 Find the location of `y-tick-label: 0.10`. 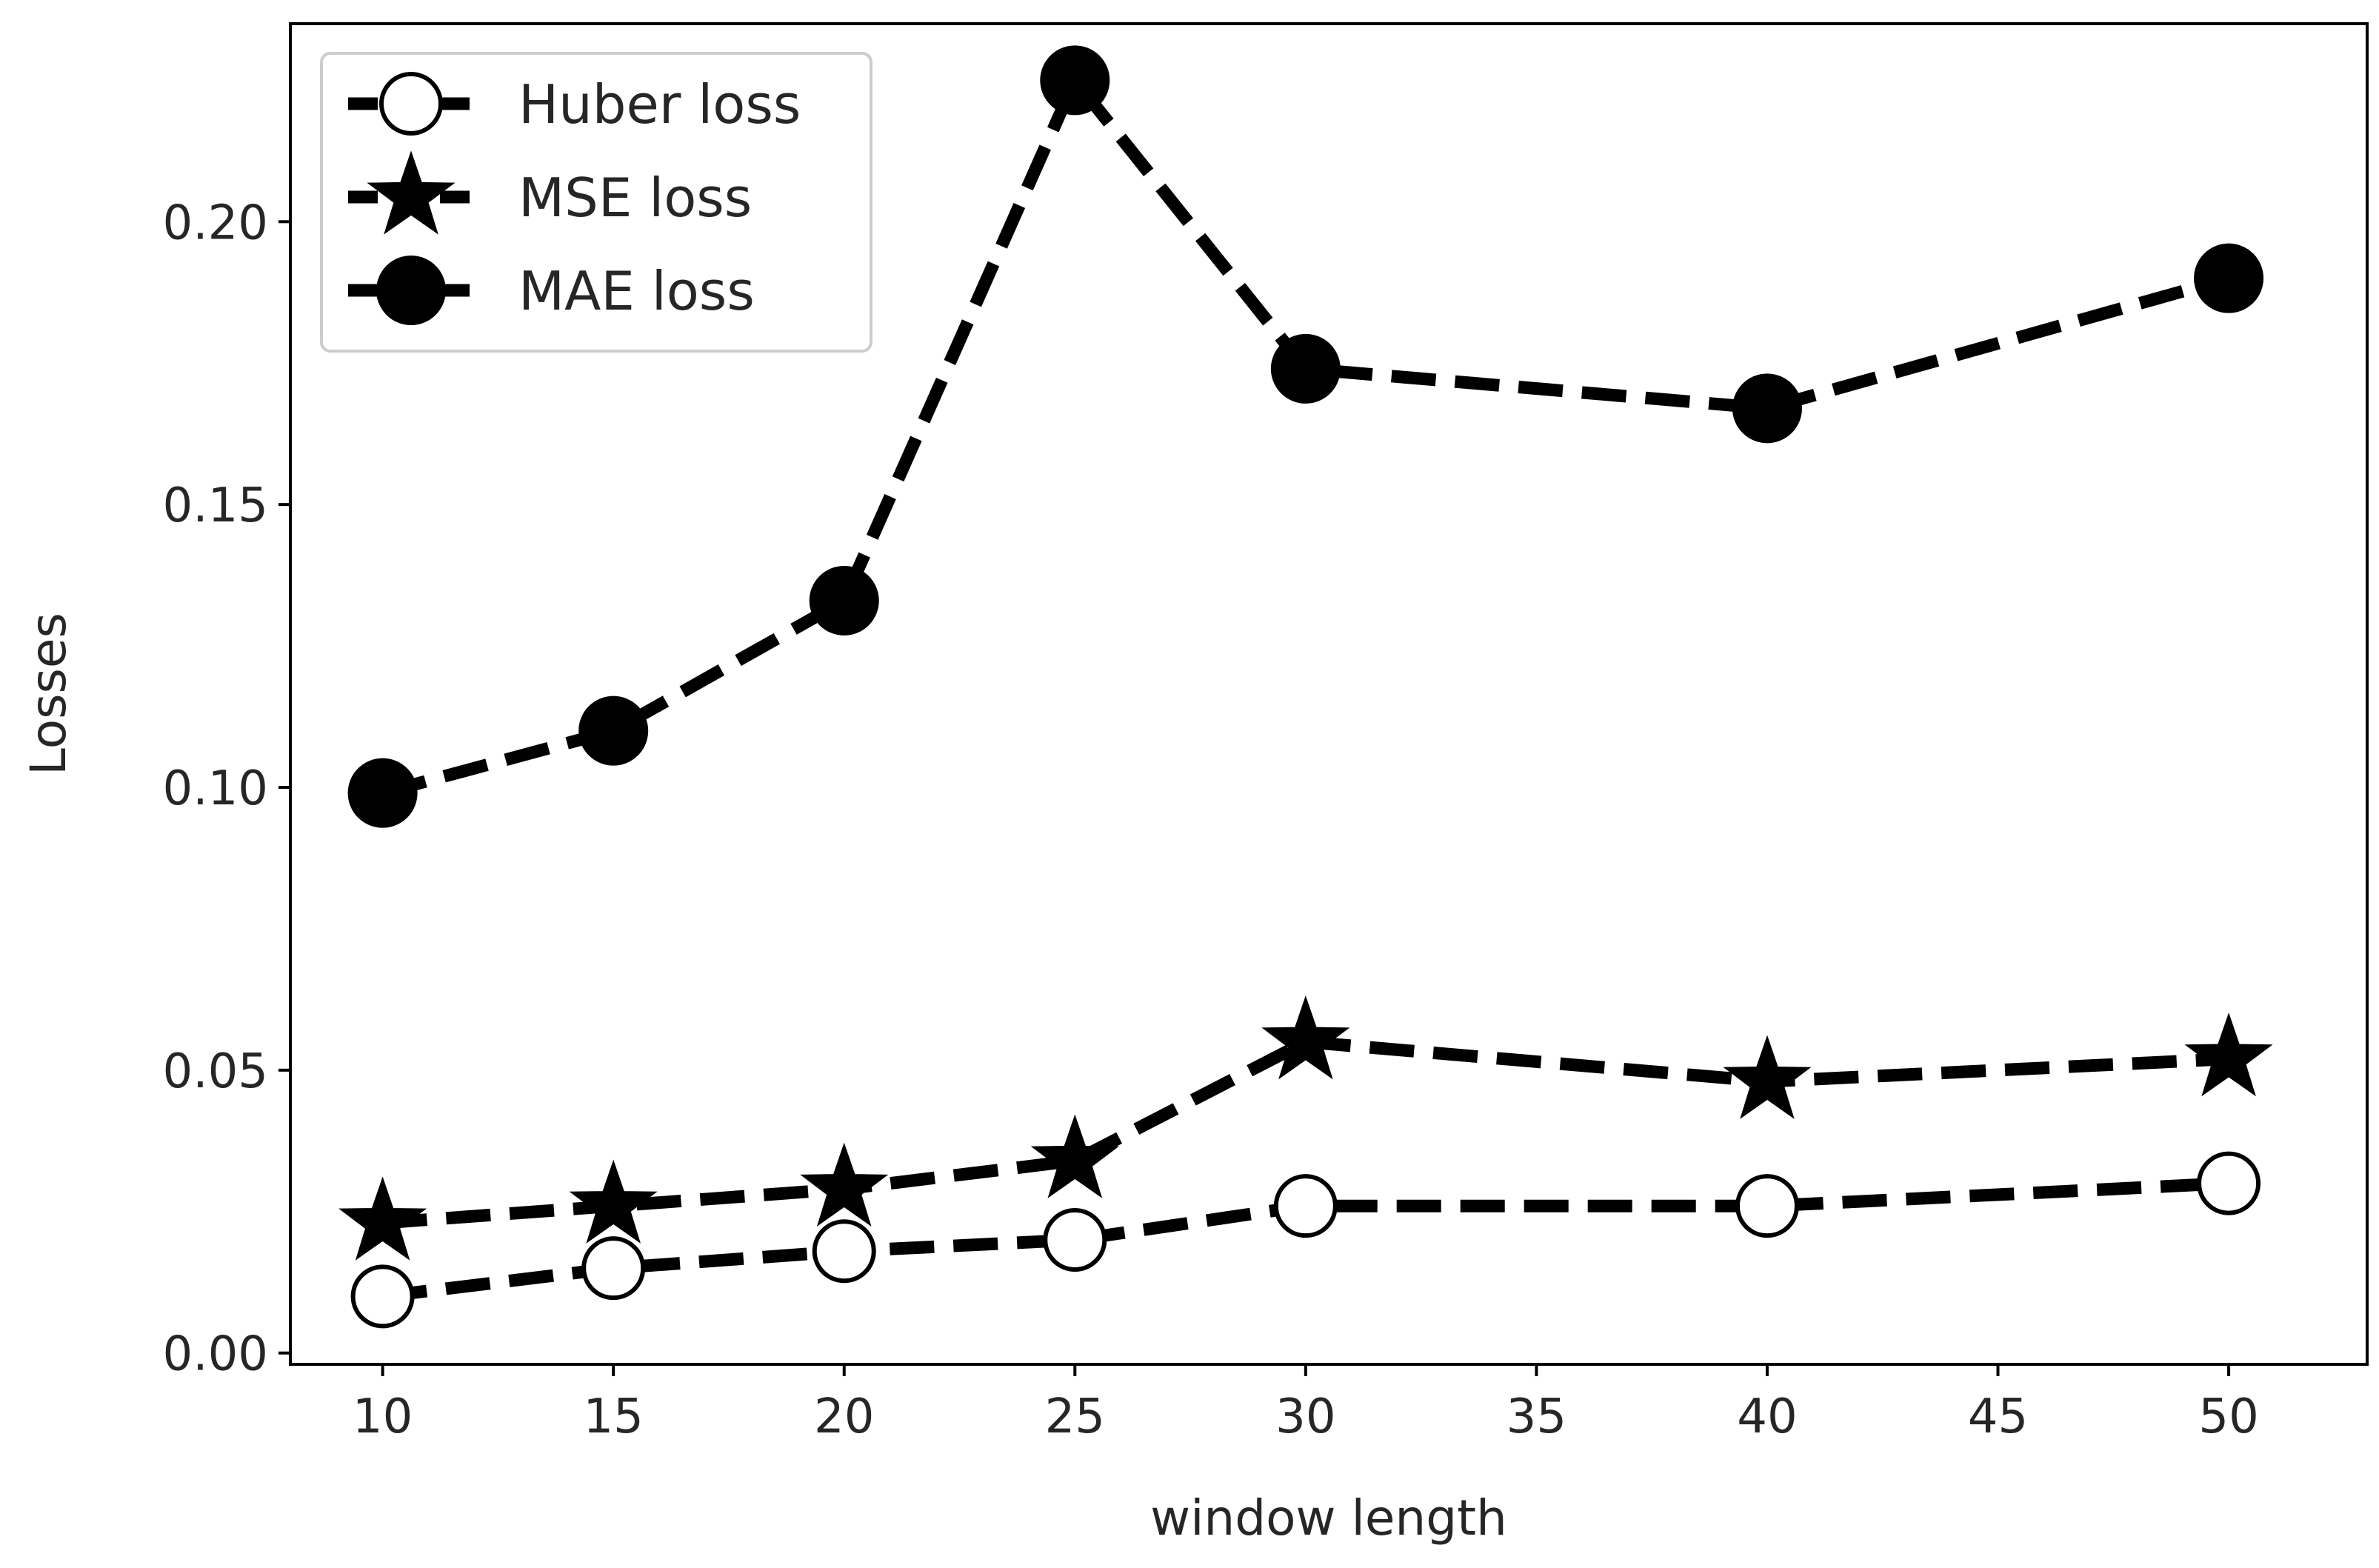

y-tick-label: 0.10 is located at coordinates (216, 788).